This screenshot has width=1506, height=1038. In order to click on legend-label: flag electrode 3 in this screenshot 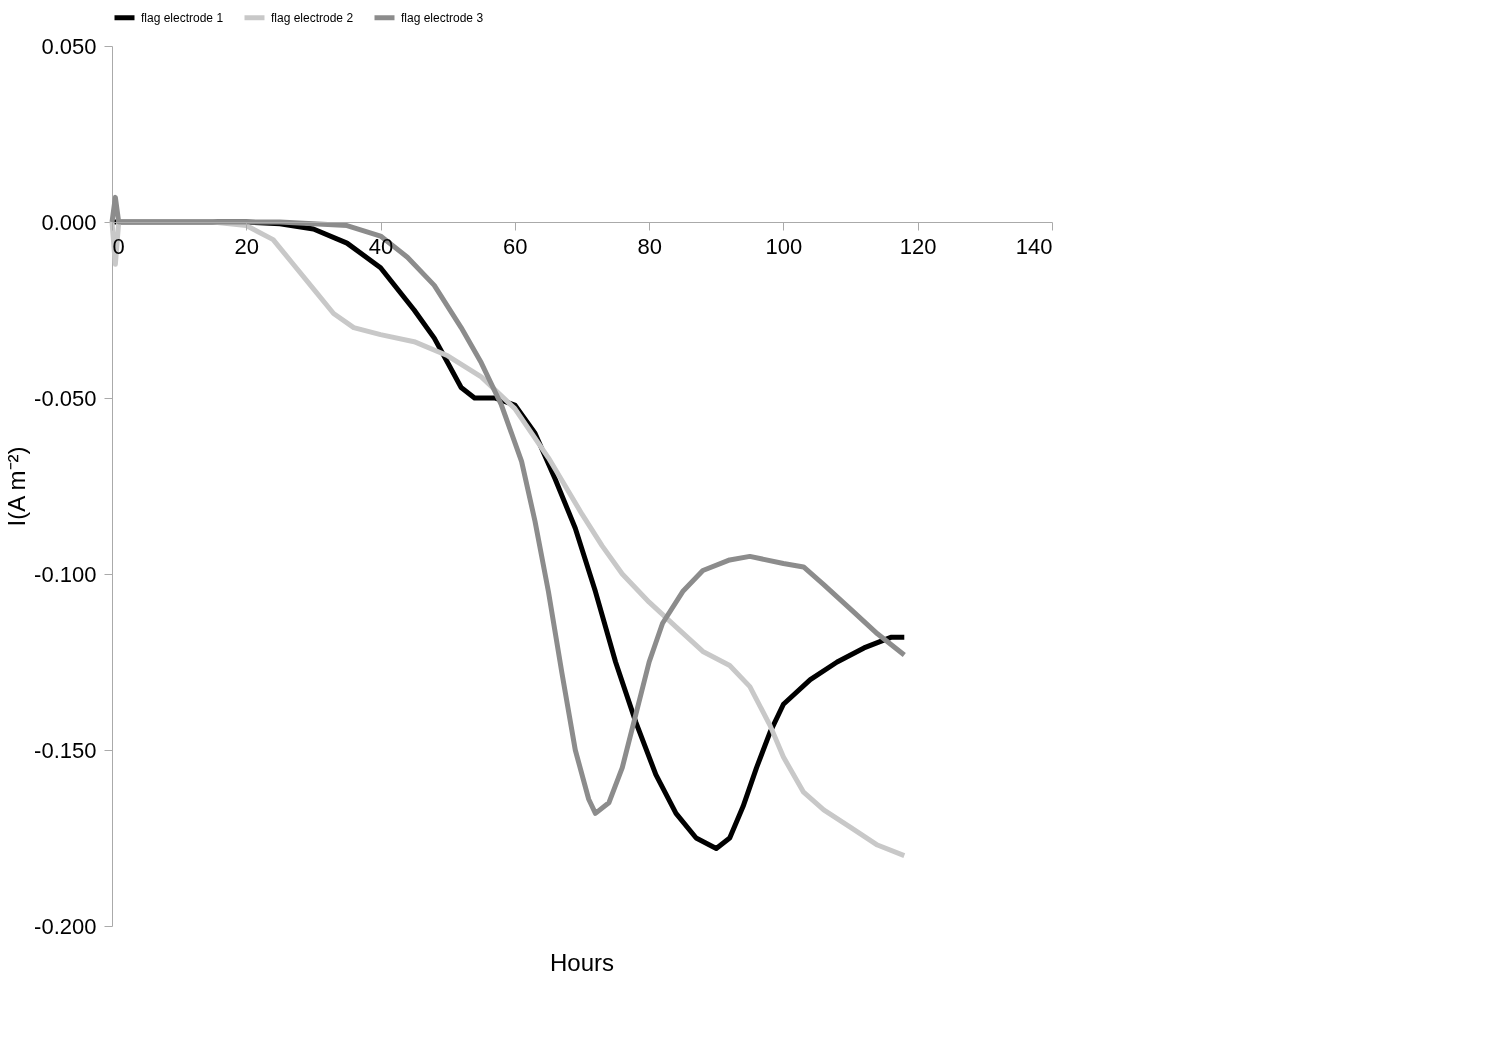, I will do `click(442, 17)`.